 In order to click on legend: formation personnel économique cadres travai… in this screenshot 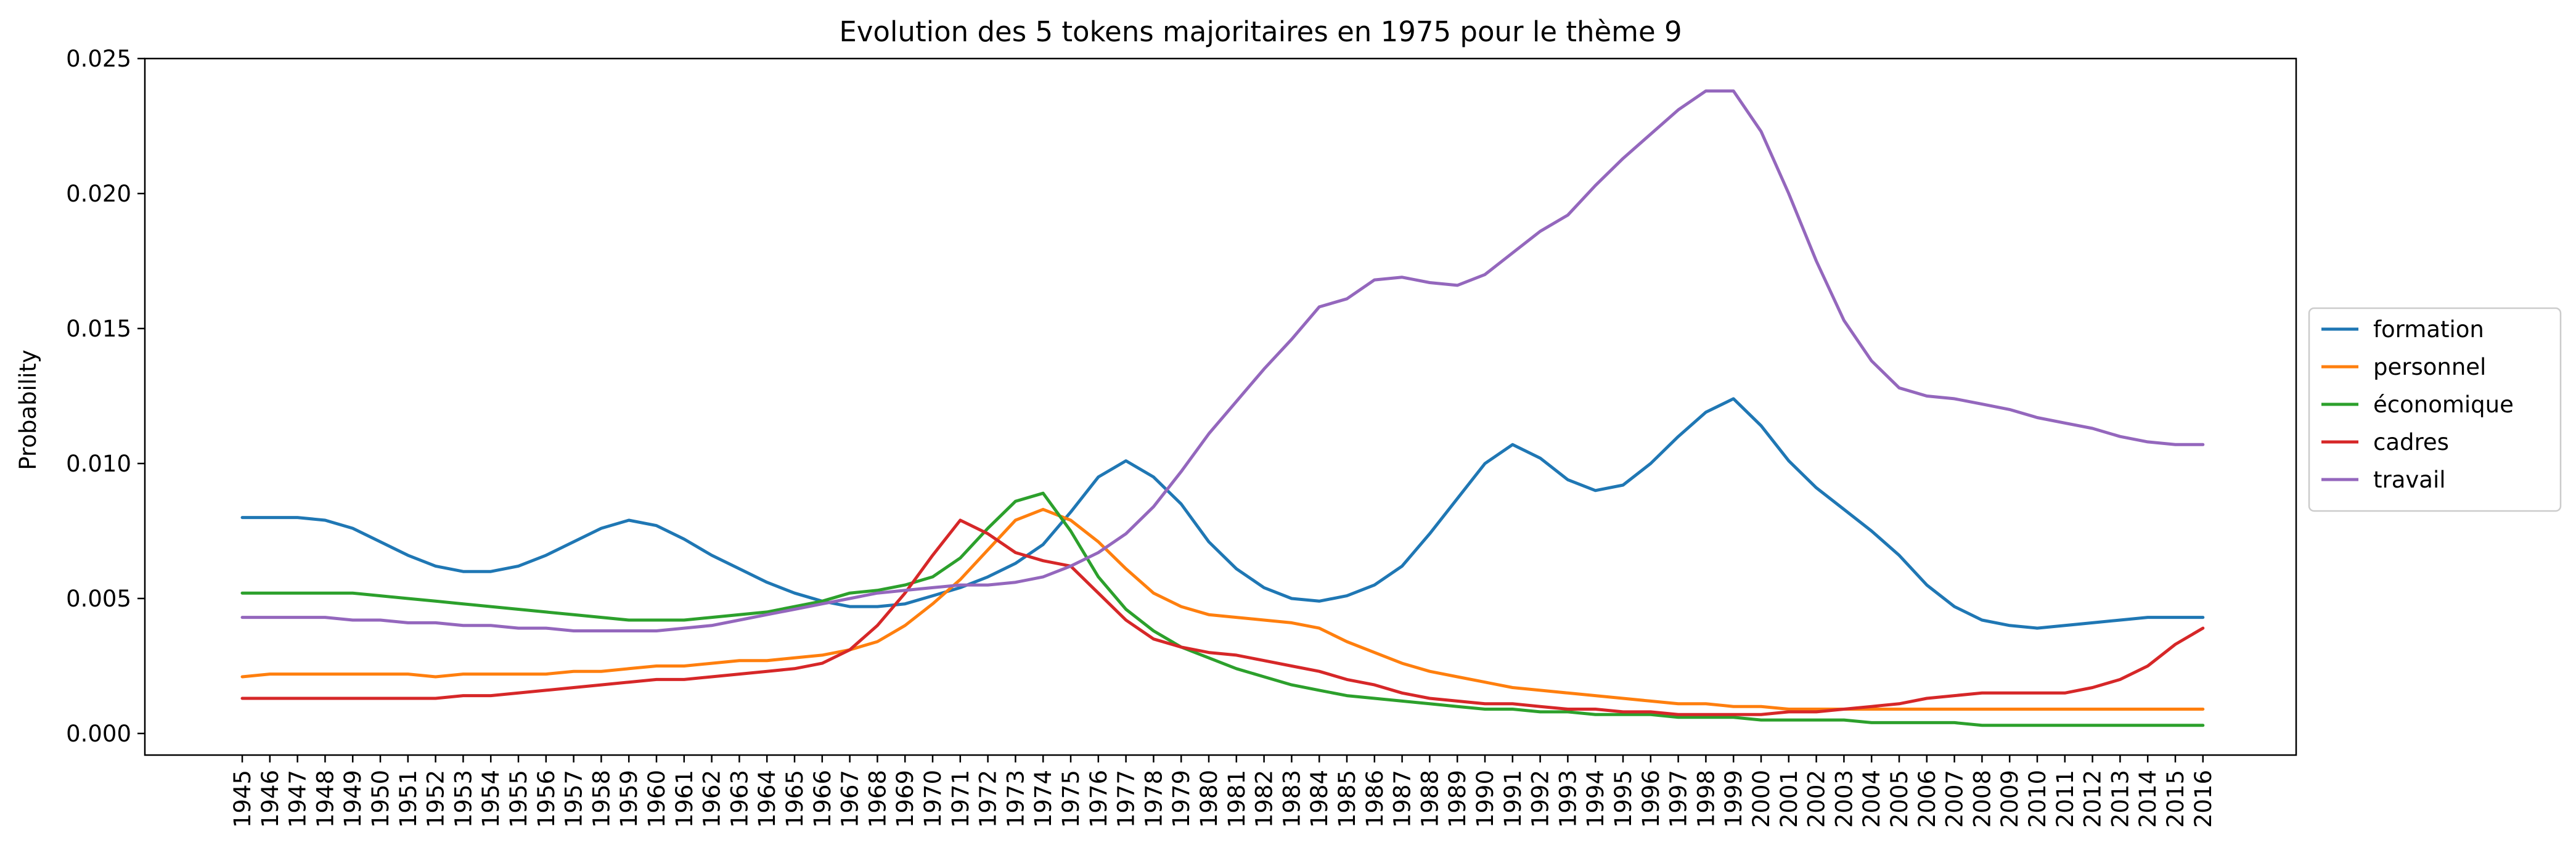, I will do `click(2435, 410)`.